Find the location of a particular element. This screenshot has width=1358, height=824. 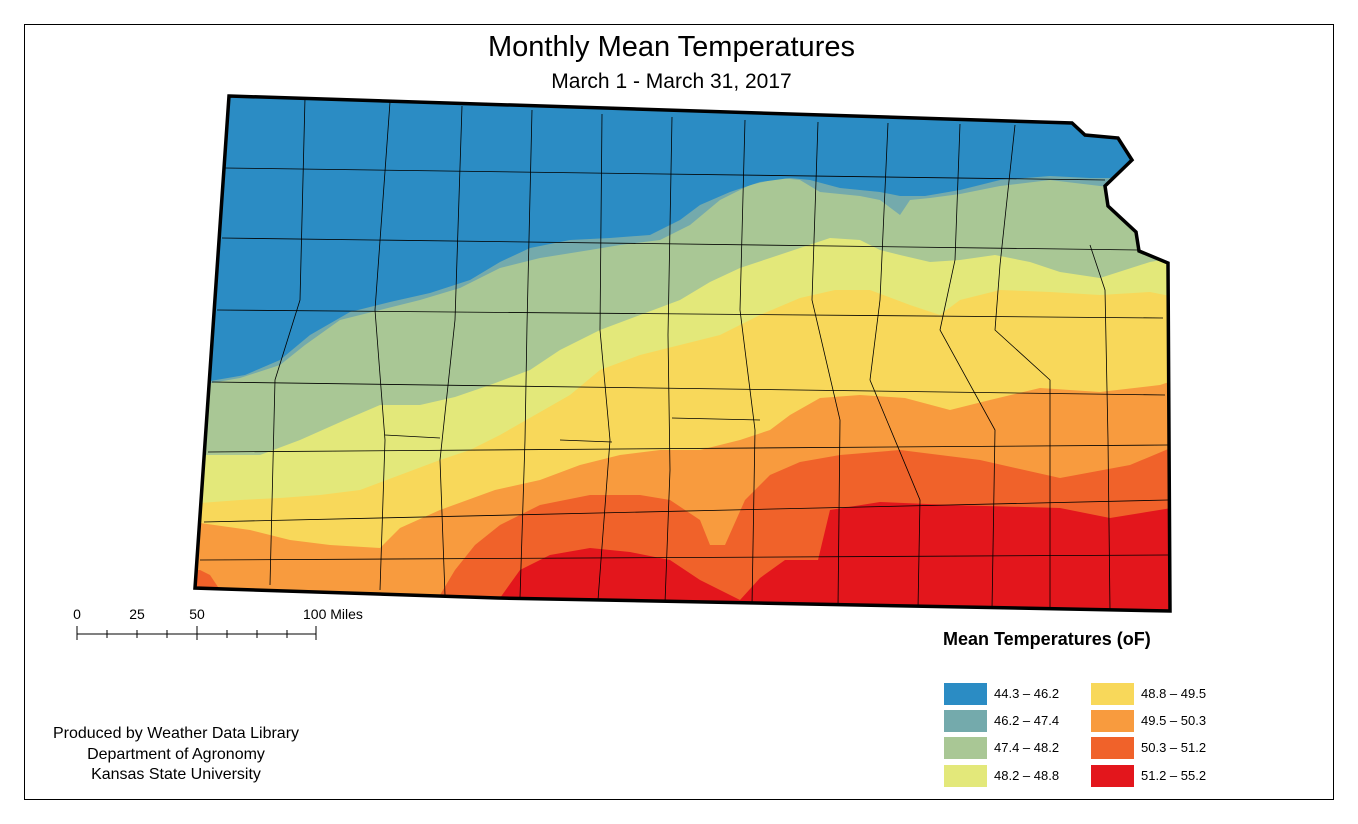

credit-line-university: Kansas State University is located at coordinates (176, 774).